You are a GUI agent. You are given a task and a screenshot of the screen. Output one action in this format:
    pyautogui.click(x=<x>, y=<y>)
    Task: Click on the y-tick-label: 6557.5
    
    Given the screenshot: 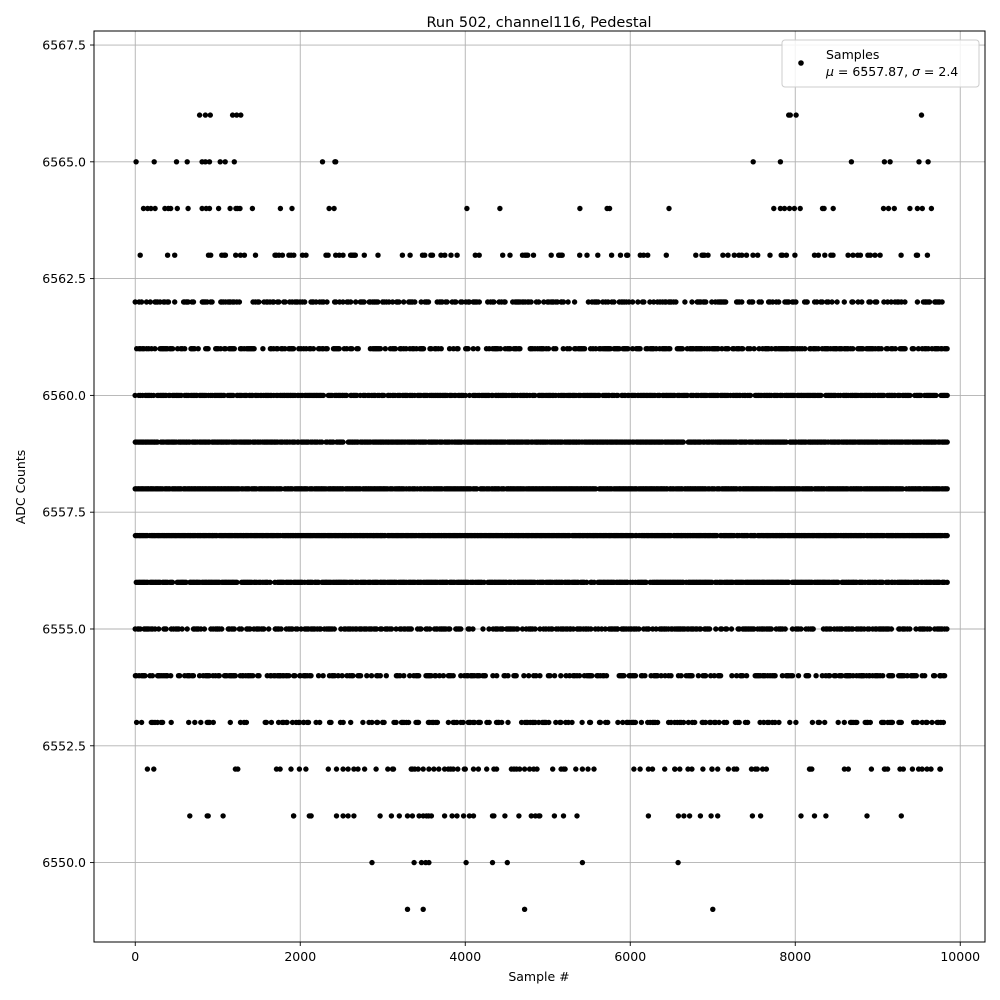 What is the action you would take?
    pyautogui.click(x=64, y=512)
    